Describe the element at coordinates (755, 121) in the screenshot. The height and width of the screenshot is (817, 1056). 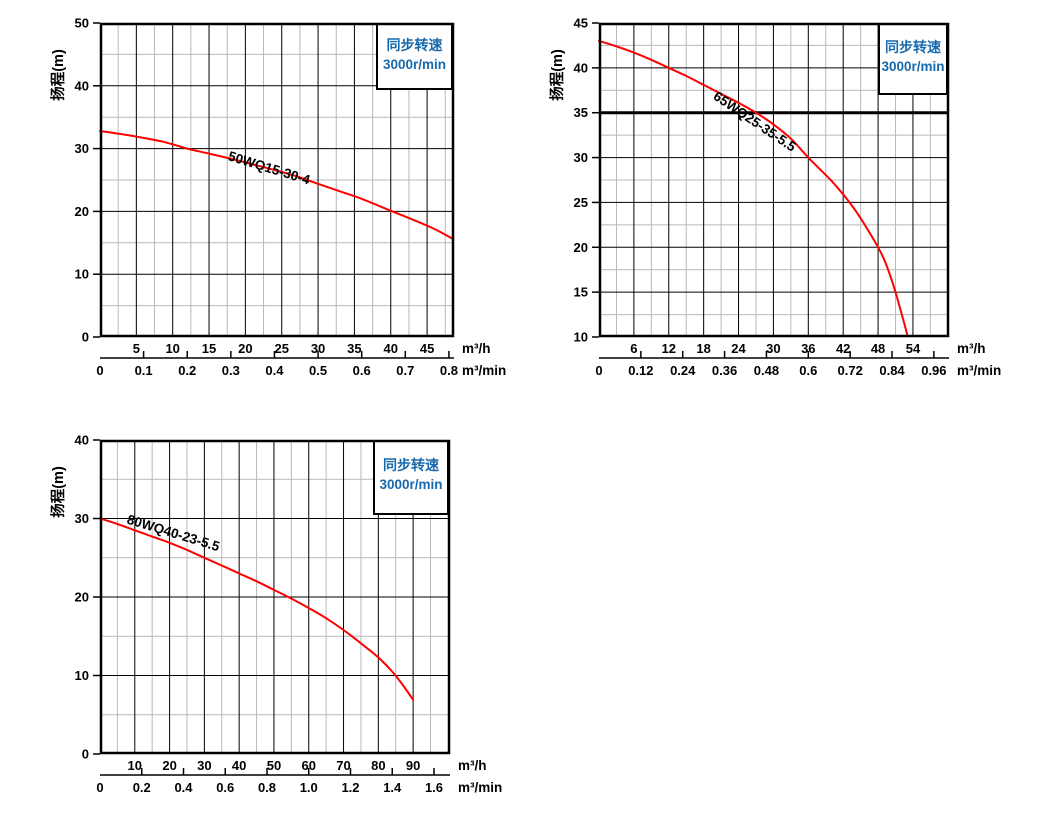
I see `curve-model-label: 65WQ25-35-5.5` at that location.